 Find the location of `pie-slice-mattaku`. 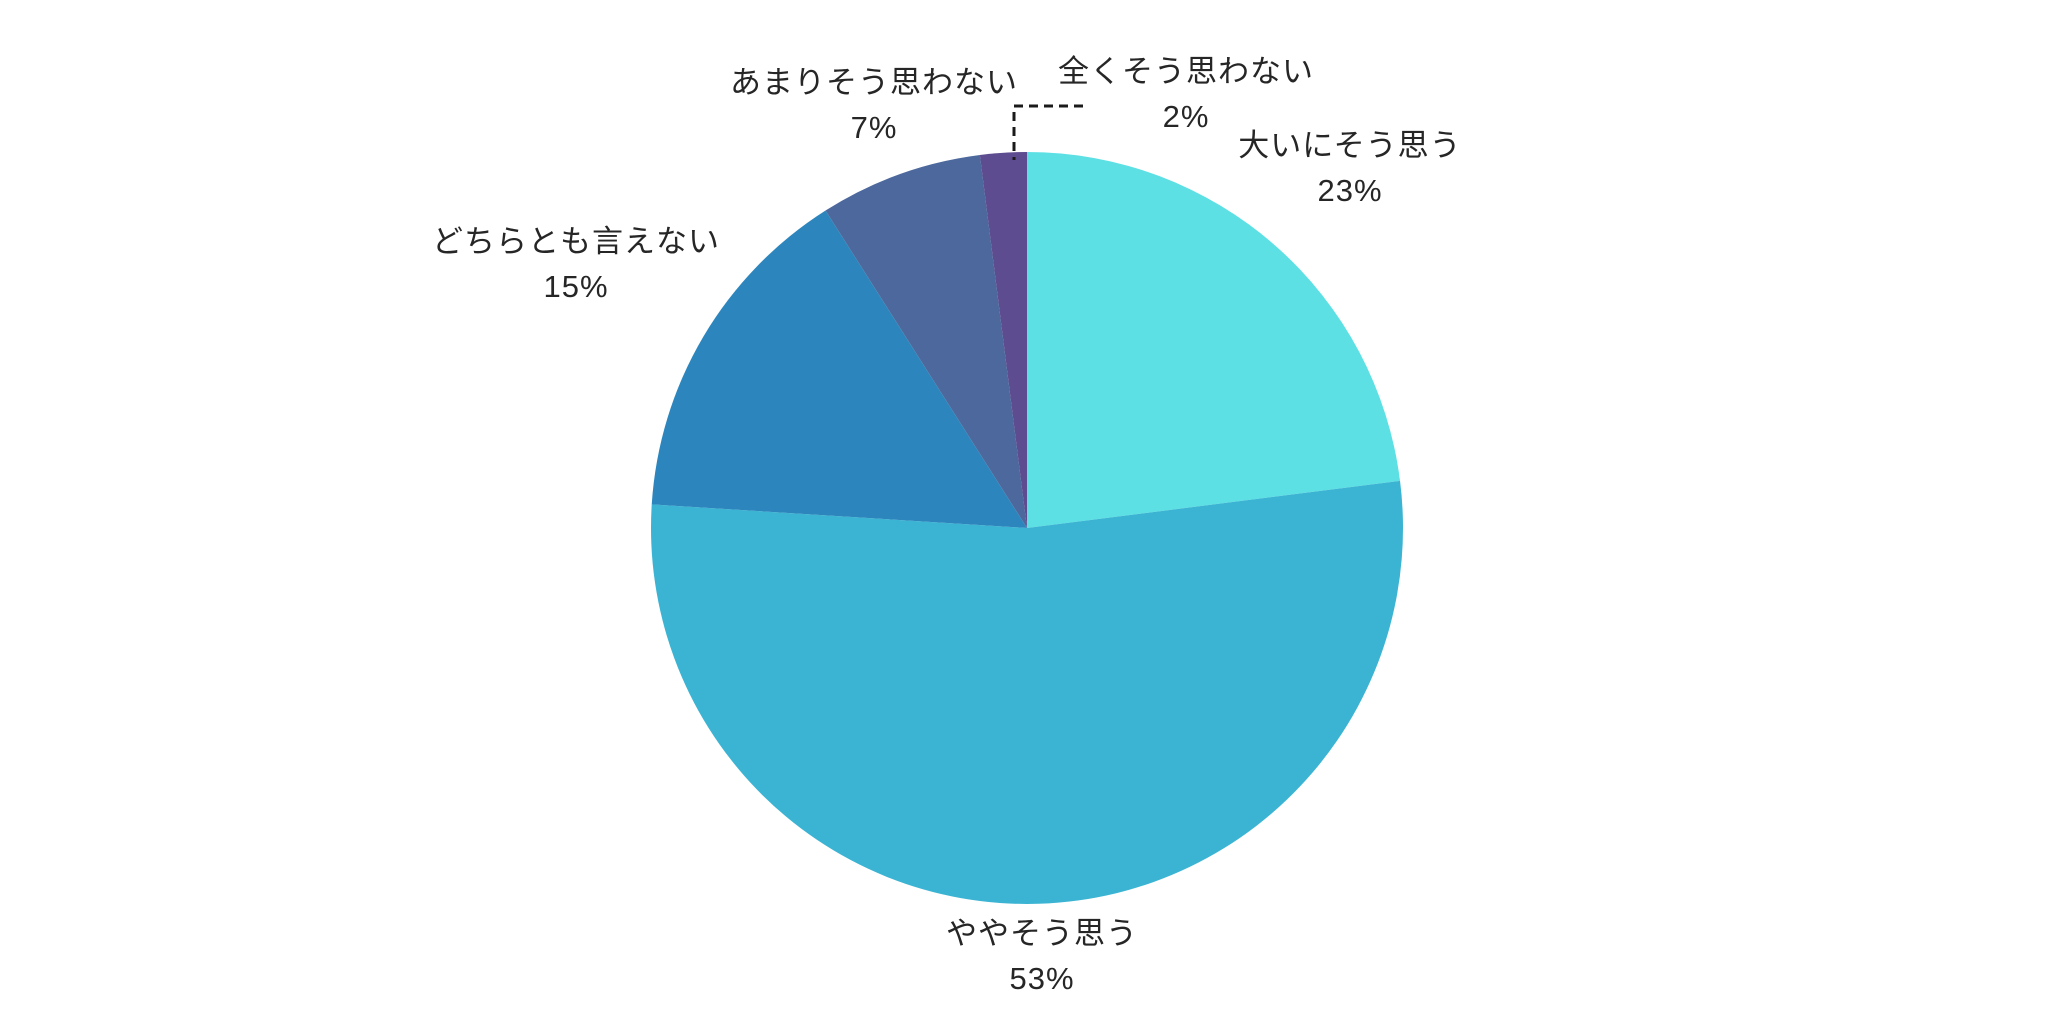

pie-slice-mattaku is located at coordinates (1003, 340).